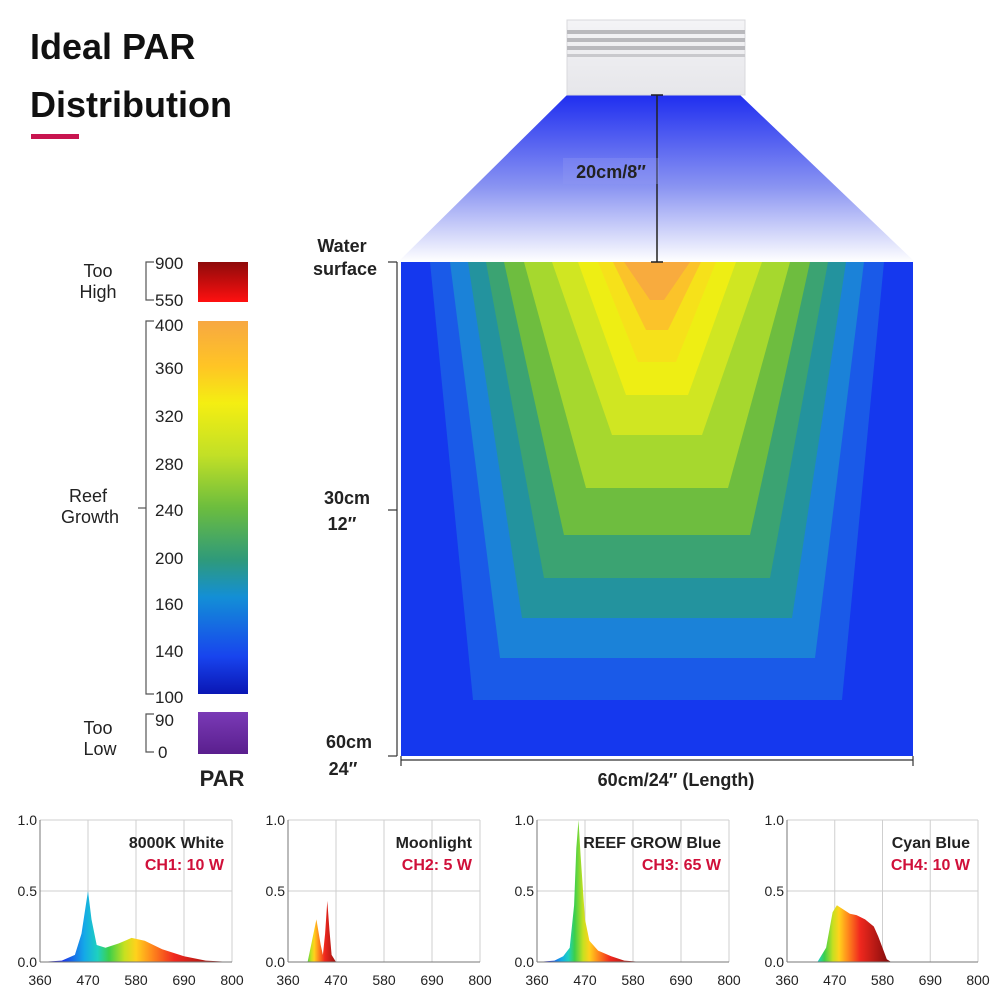 Image resolution: width=1000 pixels, height=1000 pixels. Describe the element at coordinates (113, 46) in the screenshot. I see `page-title-line-1: Ideal PAR` at that location.